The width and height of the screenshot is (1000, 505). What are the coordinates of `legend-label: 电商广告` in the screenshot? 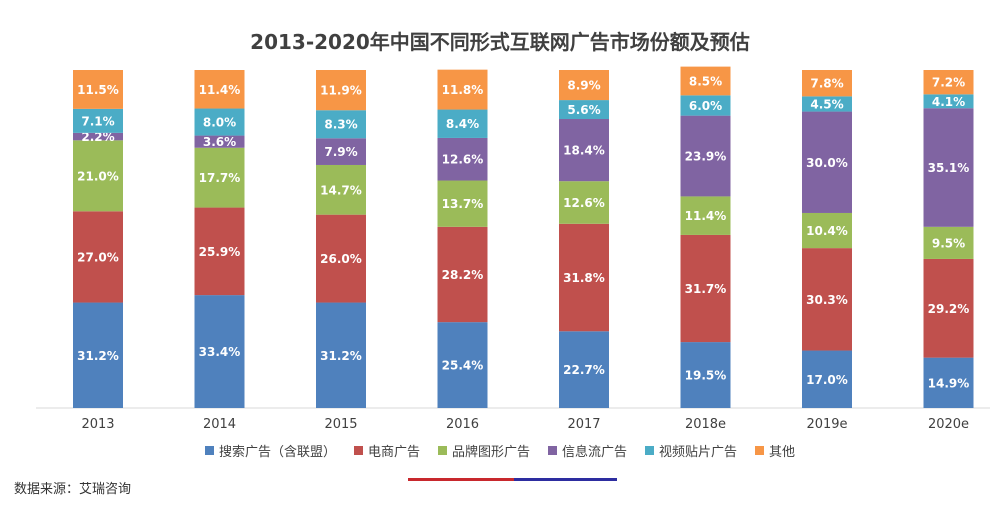 It's located at (393, 452).